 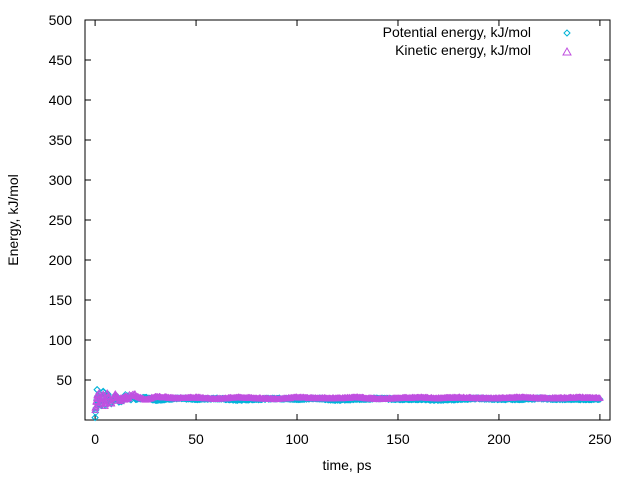 I want to click on legend-label-potential: Potential energy, kJ/mol, so click(x=457, y=32).